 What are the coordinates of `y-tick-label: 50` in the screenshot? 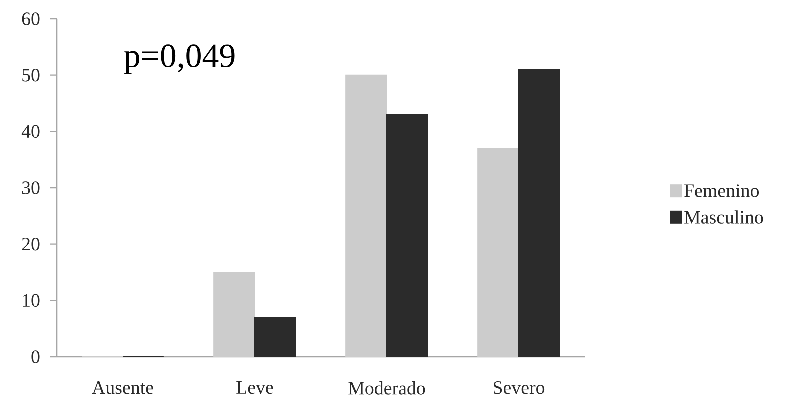 It's located at (31, 75).